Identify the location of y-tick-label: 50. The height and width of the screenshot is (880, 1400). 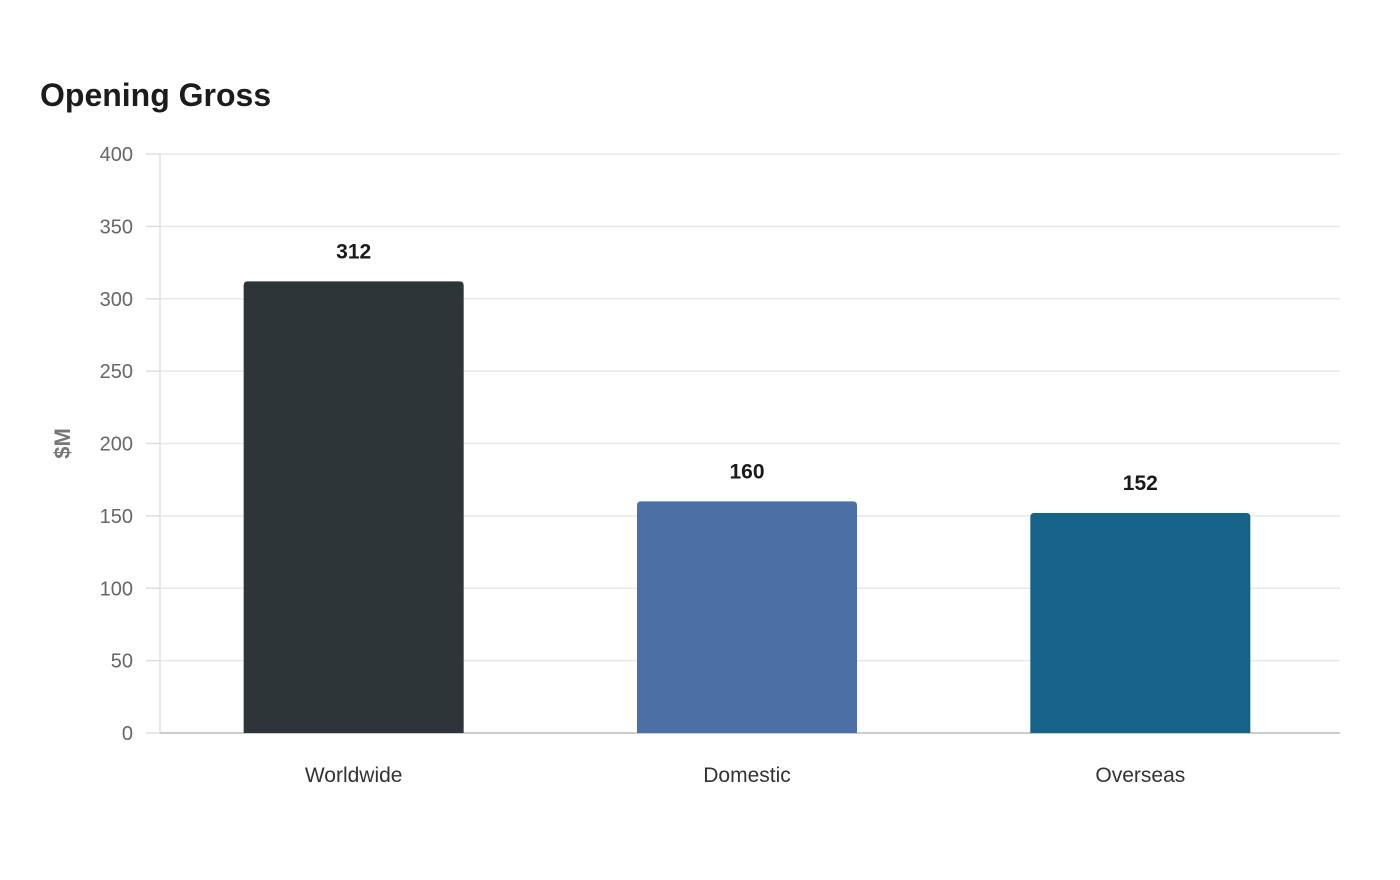
(122, 662).